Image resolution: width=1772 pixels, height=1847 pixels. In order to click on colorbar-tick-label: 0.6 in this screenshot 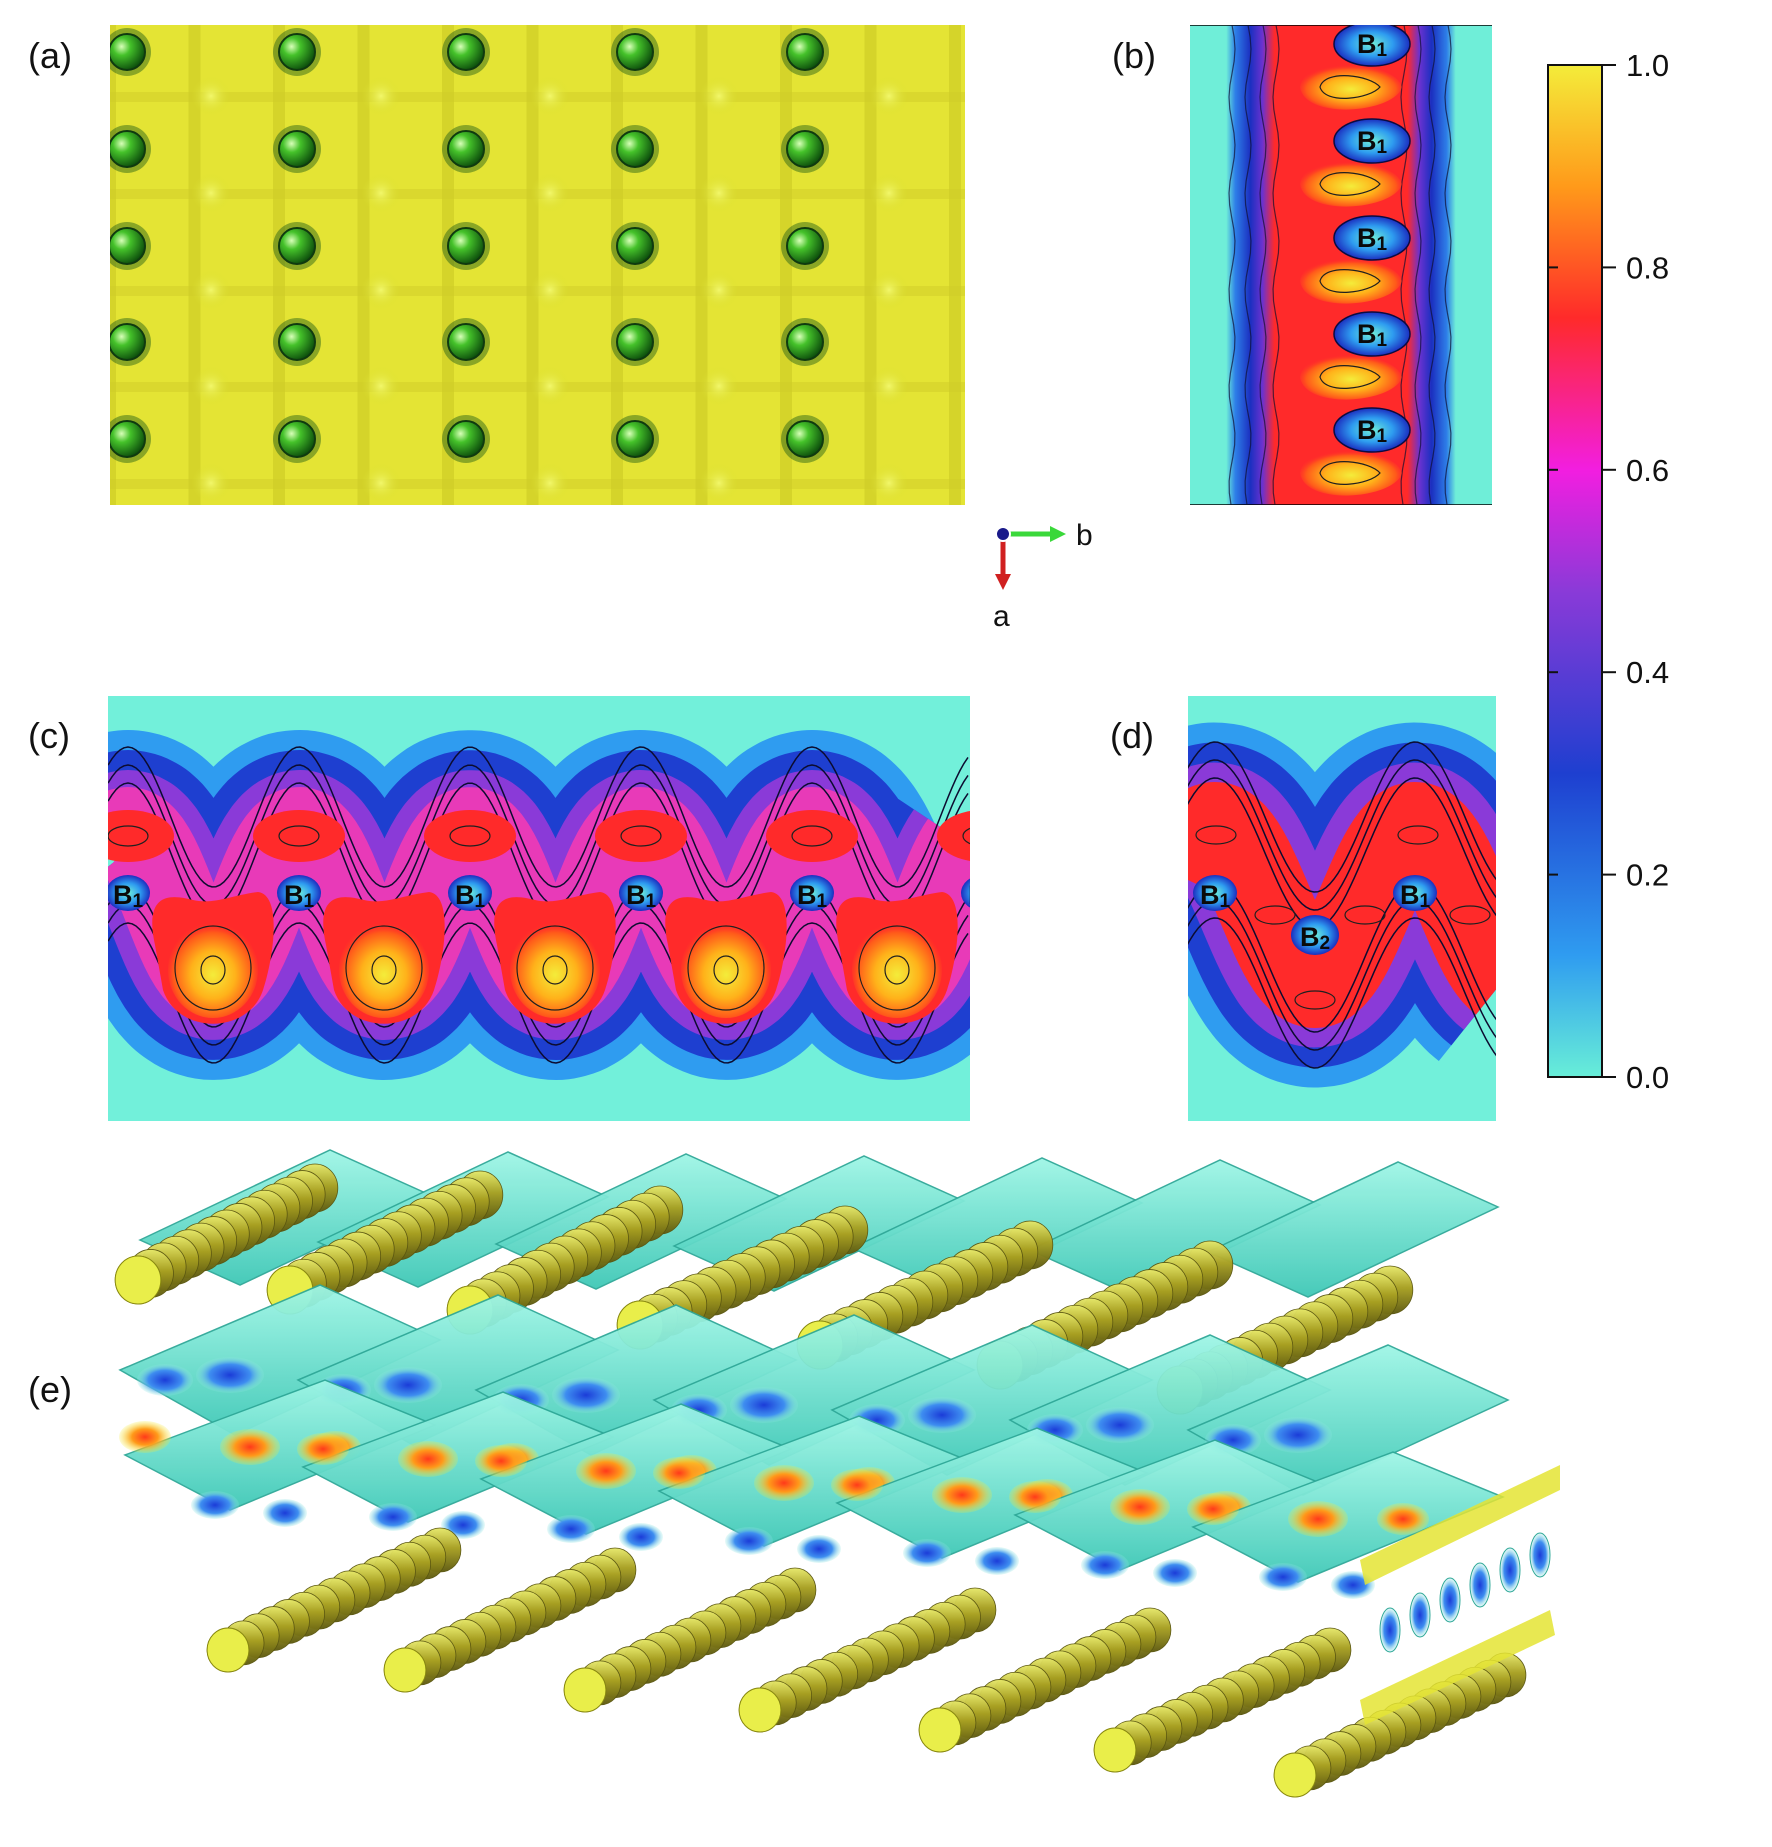, I will do `click(1647, 470)`.